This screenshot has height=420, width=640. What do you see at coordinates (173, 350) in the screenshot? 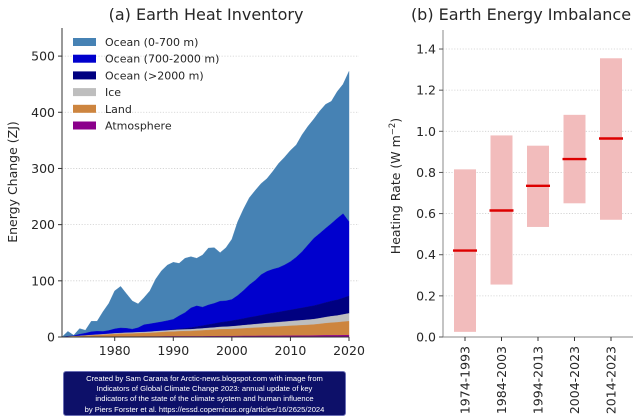
I see `x-tick-label: 1990` at bounding box center [173, 350].